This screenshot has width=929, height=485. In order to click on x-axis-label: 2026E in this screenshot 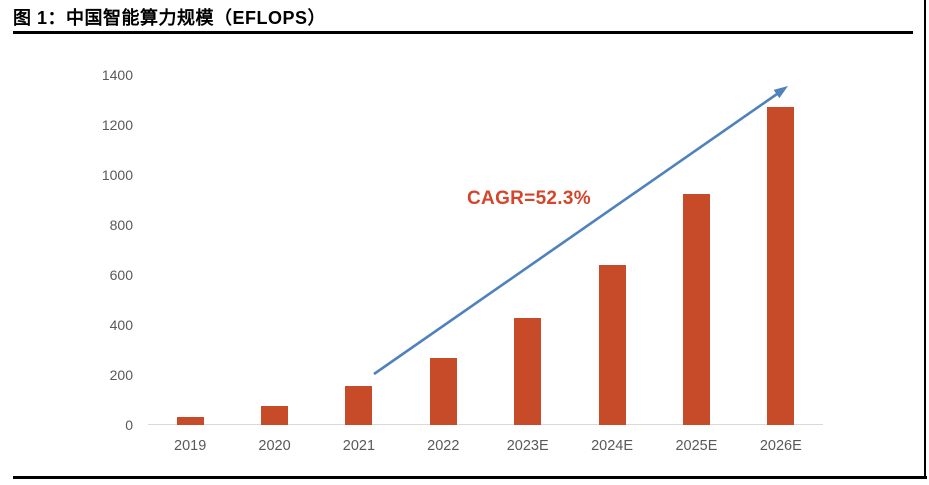, I will do `click(780, 446)`.